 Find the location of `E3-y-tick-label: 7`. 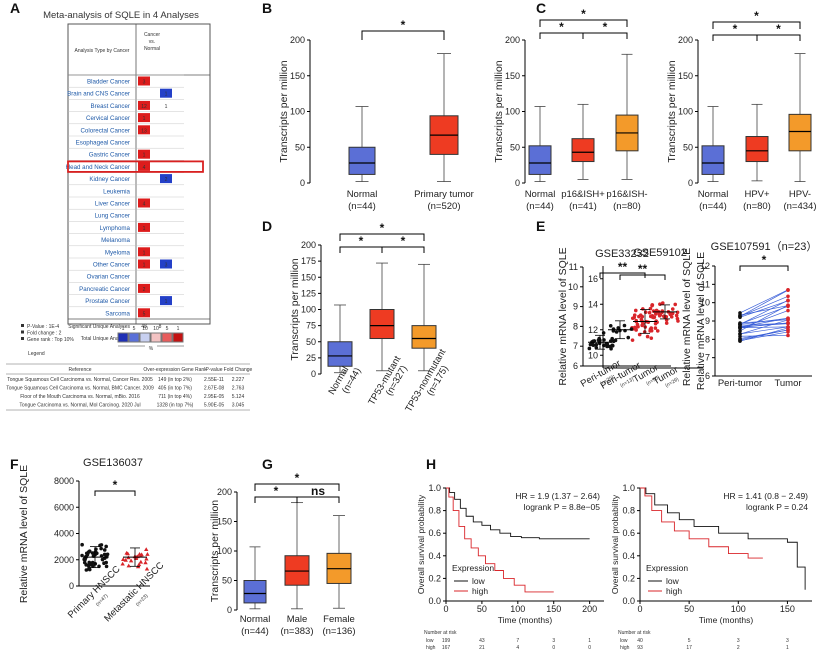

E3-y-tick-label: 7 is located at coordinates (707, 358).